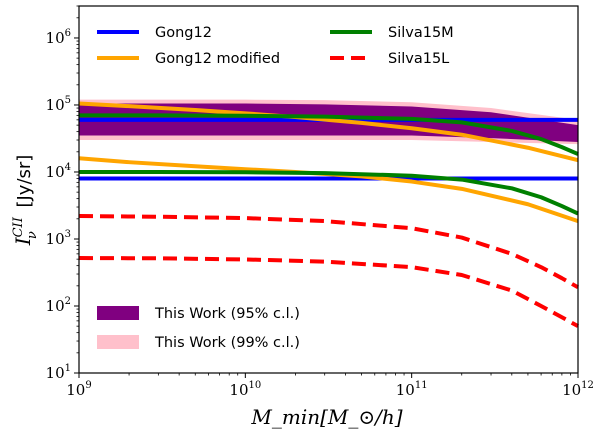 This screenshot has width=595, height=435. What do you see at coordinates (275, 46) in the screenshot?
I see `legend-models: Gong12 Gong12 modified Silva15M Silva15L` at bounding box center [275, 46].